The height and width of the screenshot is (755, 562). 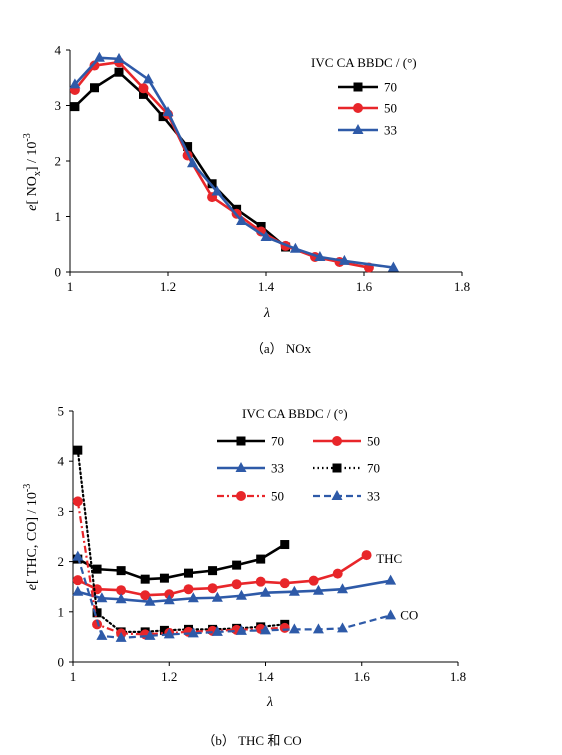 What do you see at coordinates (346, 496) in the screenshot?
I see `legend-item-co-33: 33` at bounding box center [346, 496].